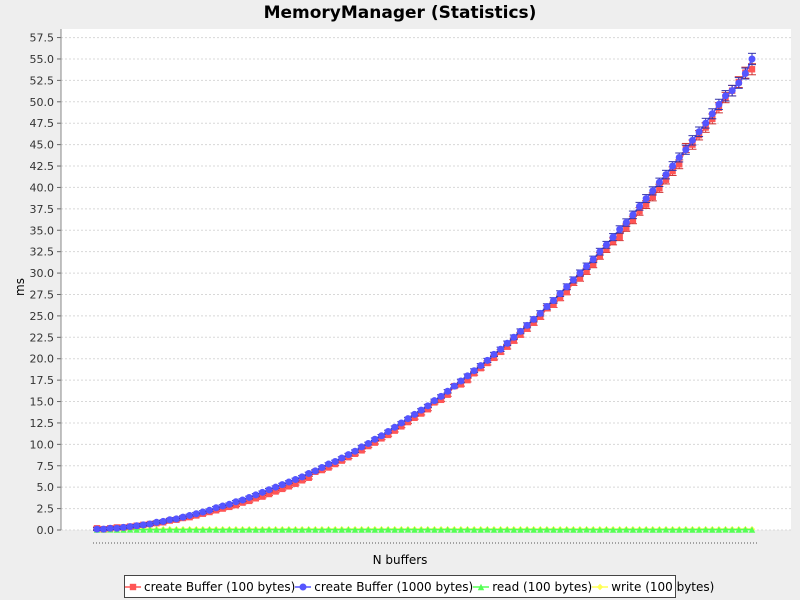 Image resolution: width=800 pixels, height=600 pixels. I want to click on y-tick-label: 5.0, so click(46, 487).